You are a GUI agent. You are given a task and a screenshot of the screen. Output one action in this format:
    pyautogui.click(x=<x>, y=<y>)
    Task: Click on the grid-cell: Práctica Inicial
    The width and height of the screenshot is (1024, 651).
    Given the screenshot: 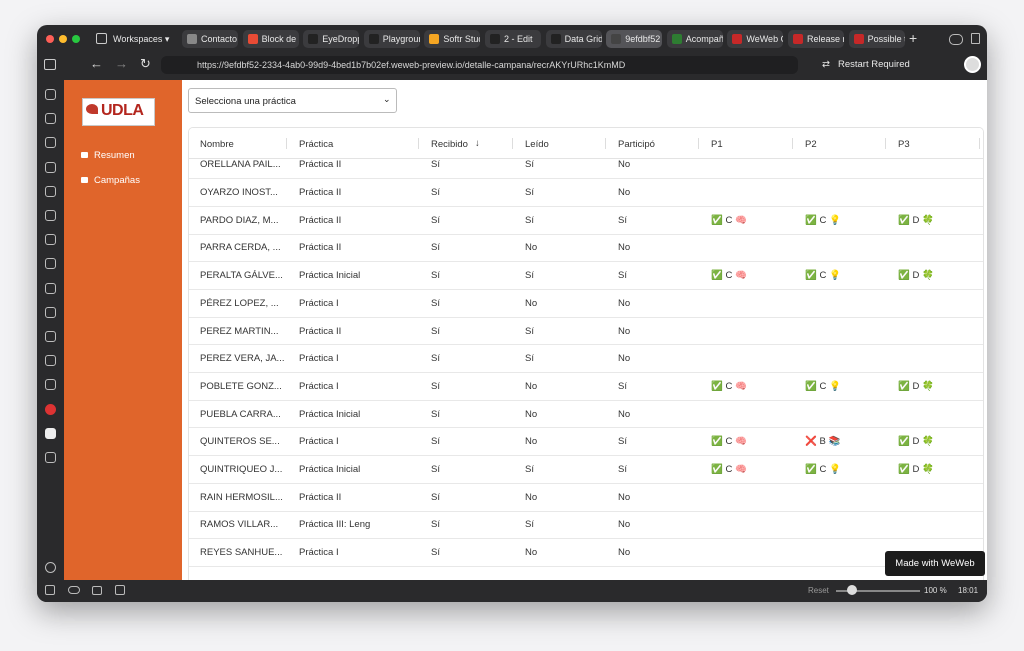 What is the action you would take?
    pyautogui.click(x=330, y=276)
    